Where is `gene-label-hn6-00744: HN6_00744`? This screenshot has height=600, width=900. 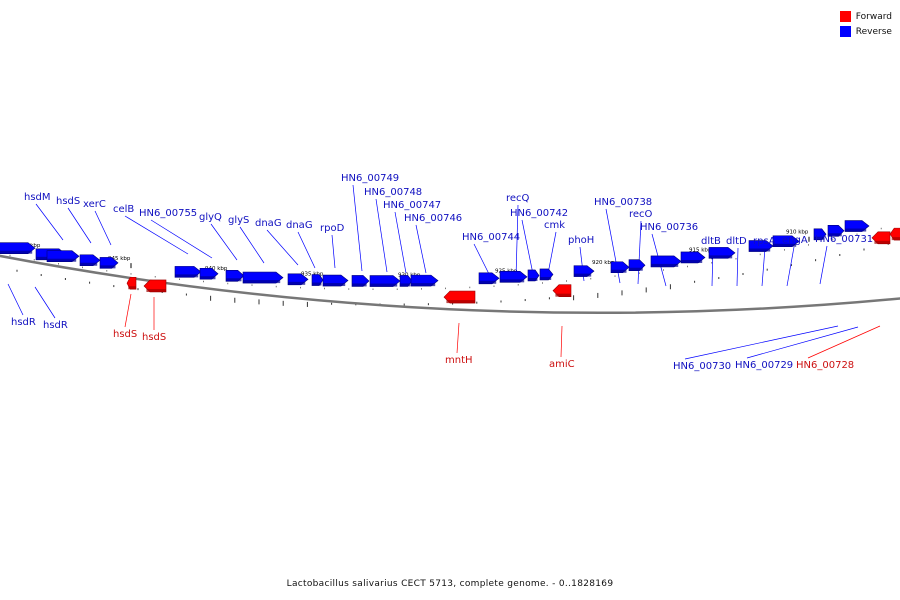 gene-label-hn6-00744: HN6_00744 is located at coordinates (491, 237).